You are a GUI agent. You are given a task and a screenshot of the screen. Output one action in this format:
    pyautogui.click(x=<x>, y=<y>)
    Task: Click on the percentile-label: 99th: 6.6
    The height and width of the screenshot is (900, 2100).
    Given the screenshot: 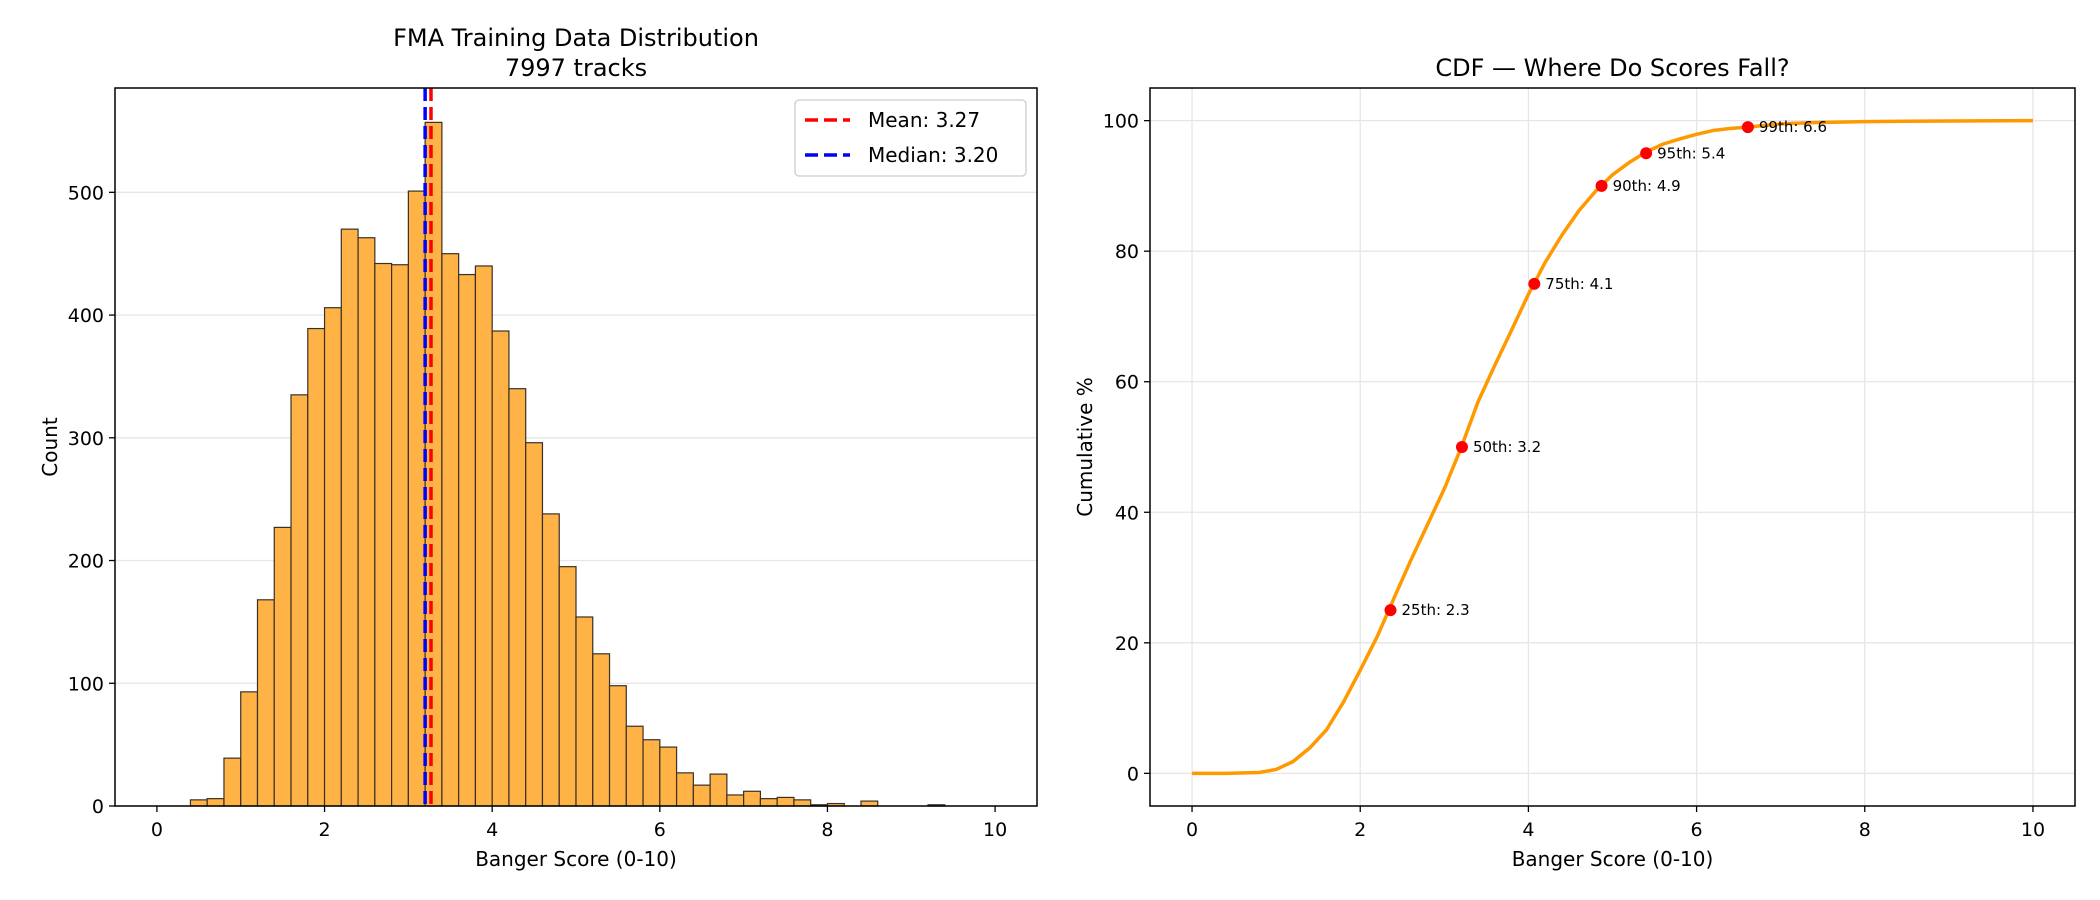 What is the action you would take?
    pyautogui.click(x=1793, y=127)
    